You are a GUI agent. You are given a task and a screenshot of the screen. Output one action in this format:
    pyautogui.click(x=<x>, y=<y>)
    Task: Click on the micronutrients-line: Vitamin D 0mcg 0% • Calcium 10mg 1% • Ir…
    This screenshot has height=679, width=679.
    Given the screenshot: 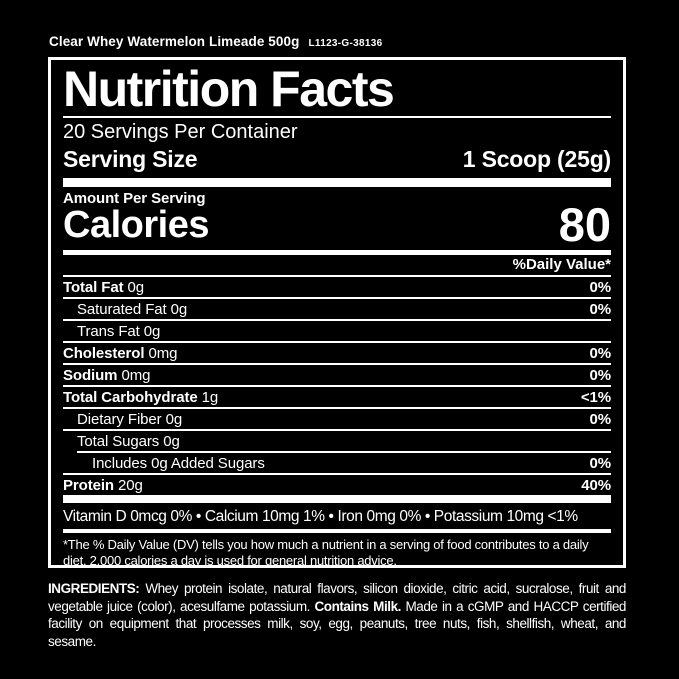 What is the action you would take?
    pyautogui.click(x=320, y=516)
    